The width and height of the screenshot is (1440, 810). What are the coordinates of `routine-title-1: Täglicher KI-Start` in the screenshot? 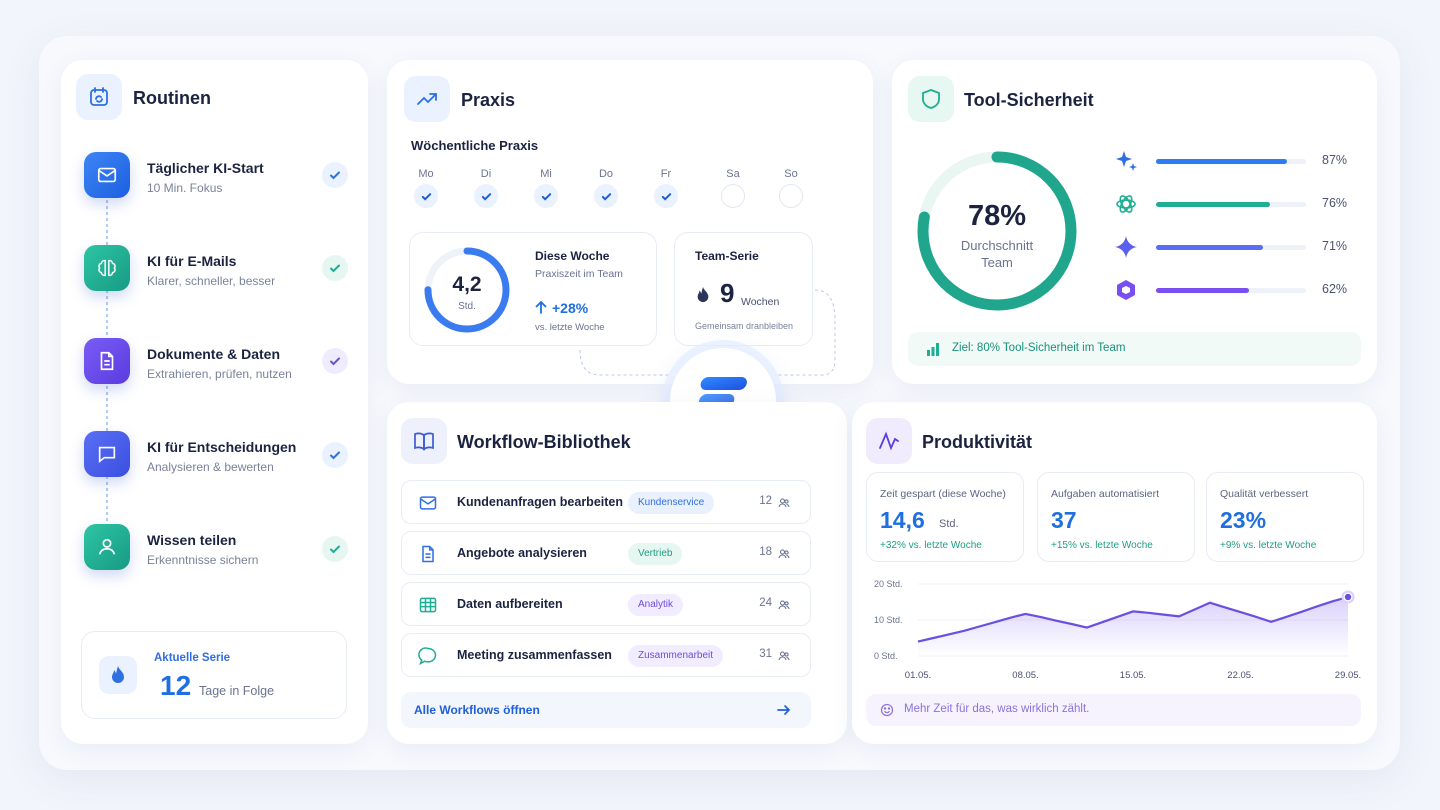 It's located at (205, 168).